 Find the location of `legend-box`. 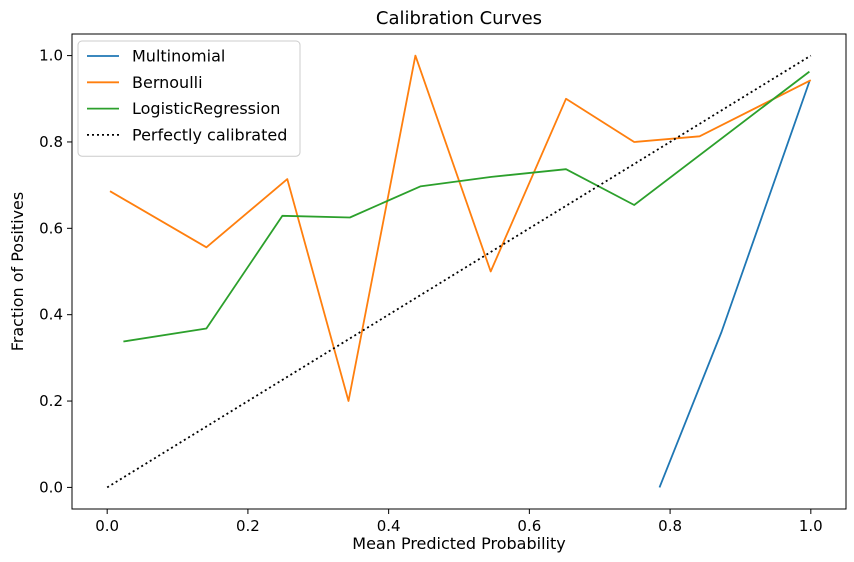

legend-box is located at coordinates (189, 98).